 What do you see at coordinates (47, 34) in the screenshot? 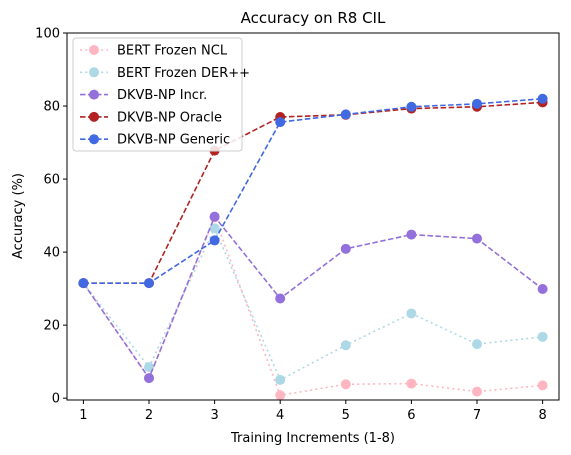
I see `y-tick-label: 100` at bounding box center [47, 34].